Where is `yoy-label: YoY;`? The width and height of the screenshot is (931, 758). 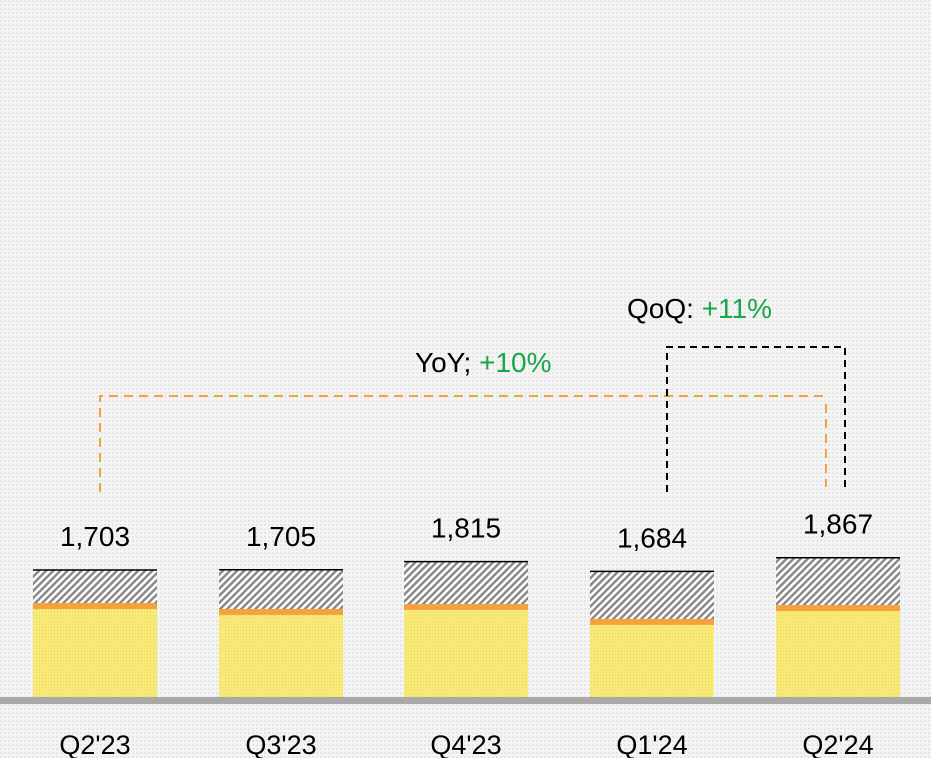
yoy-label: YoY; is located at coordinates (447, 362).